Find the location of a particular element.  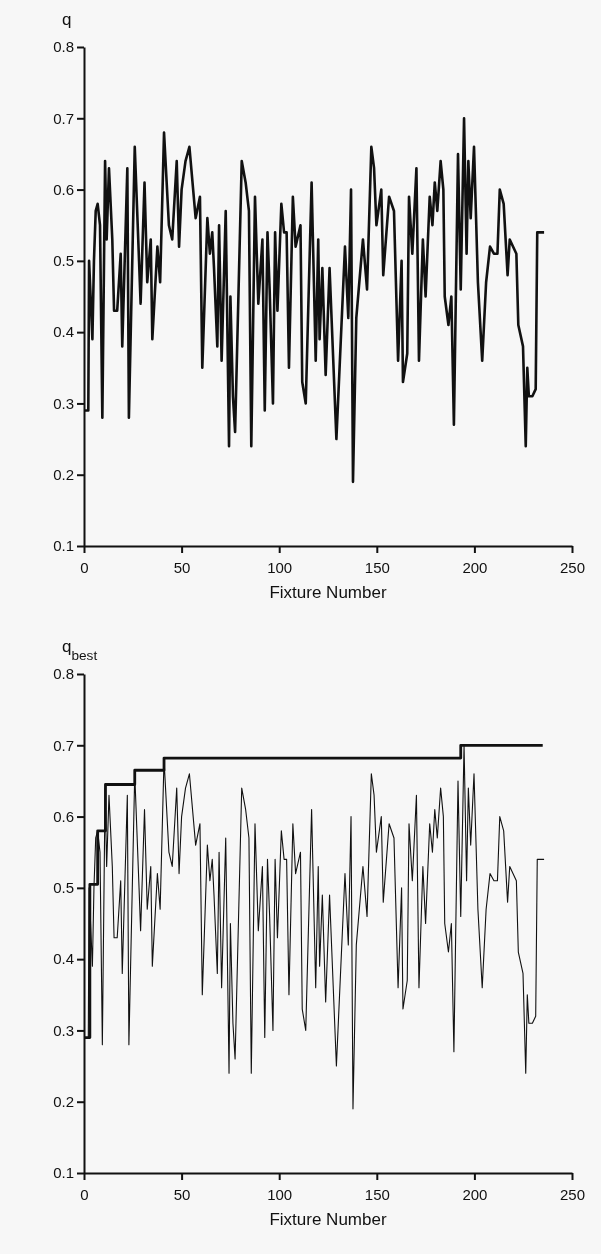

y-axis-title: q$_{best}$ is located at coordinates (80, 650).